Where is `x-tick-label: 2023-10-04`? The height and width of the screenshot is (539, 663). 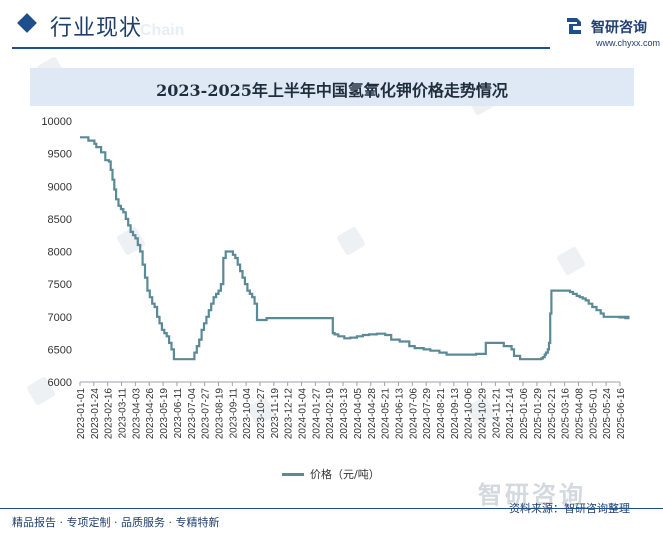
x-tick-label: 2023-10-04 is located at coordinates (247, 414).